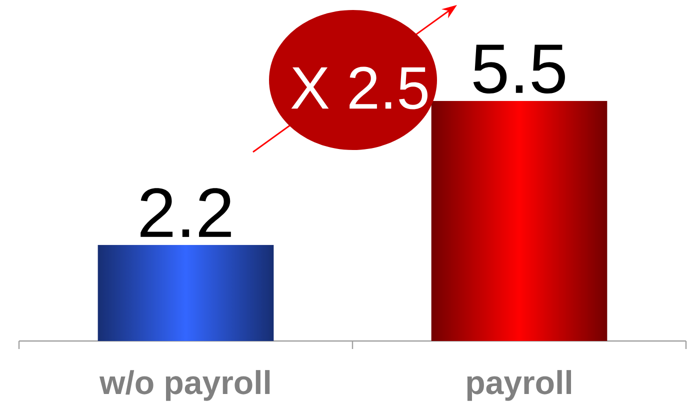  What do you see at coordinates (519, 385) in the screenshot?
I see `x-tick-label: payroll` at bounding box center [519, 385].